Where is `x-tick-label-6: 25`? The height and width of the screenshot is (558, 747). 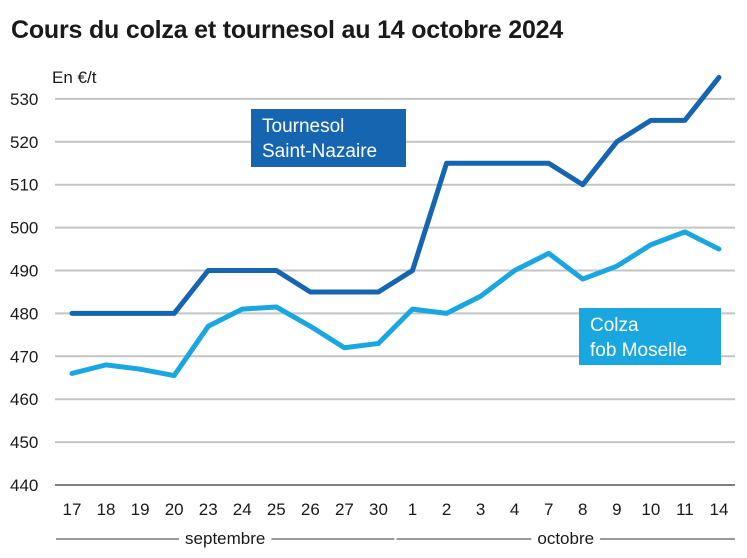
x-tick-label-6: 25 is located at coordinates (276, 509).